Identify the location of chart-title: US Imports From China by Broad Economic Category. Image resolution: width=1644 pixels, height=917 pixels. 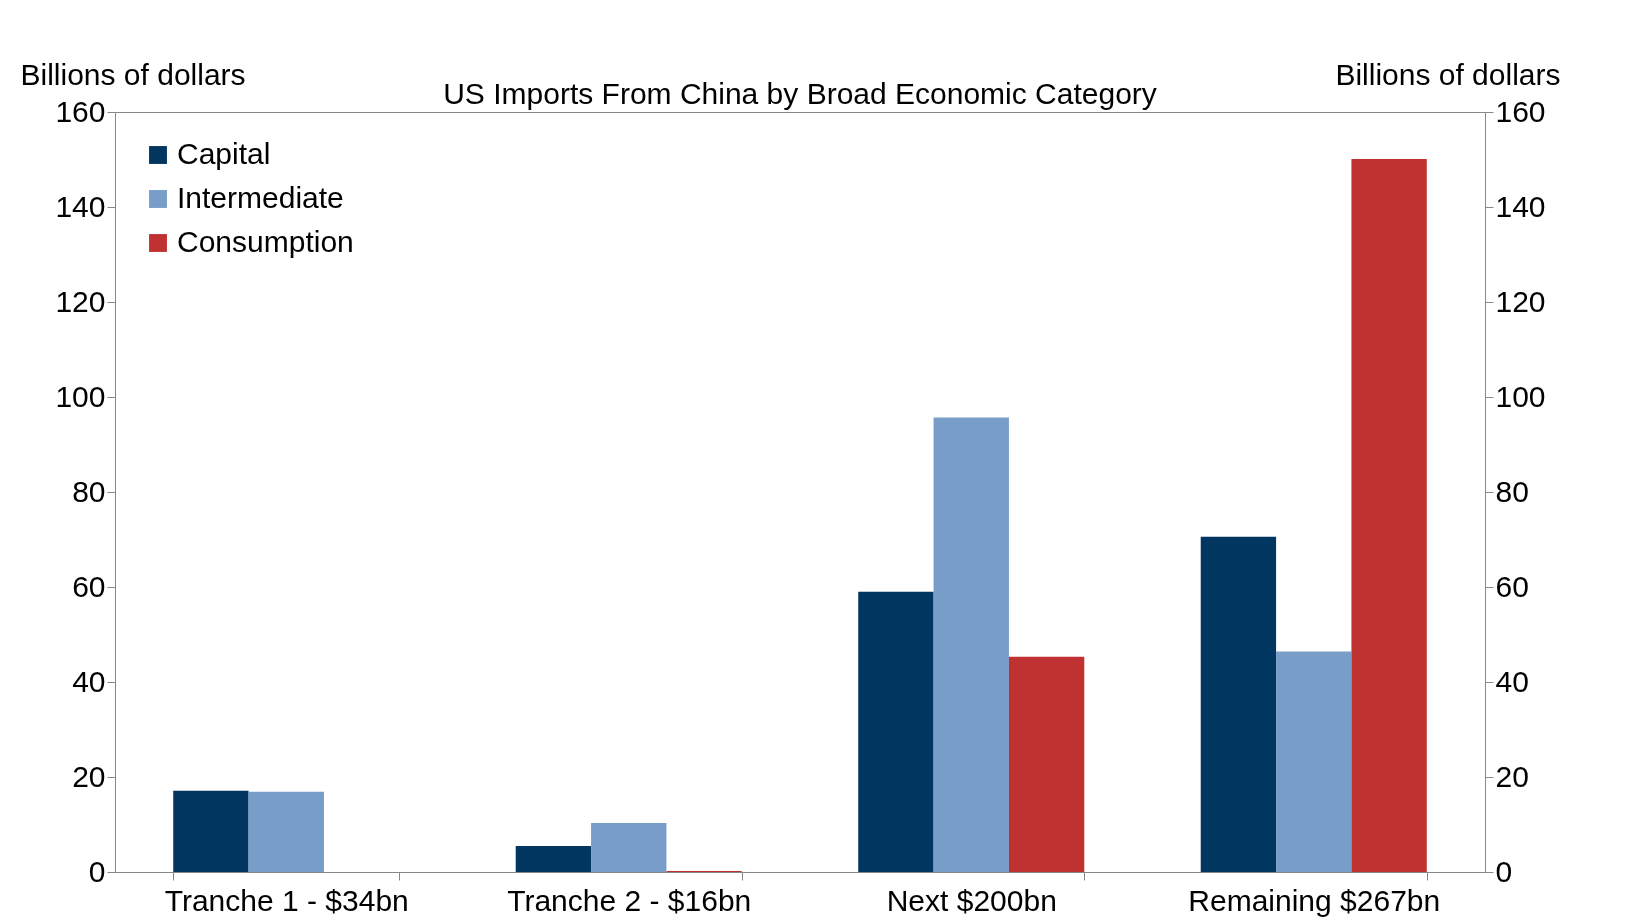
(800, 93).